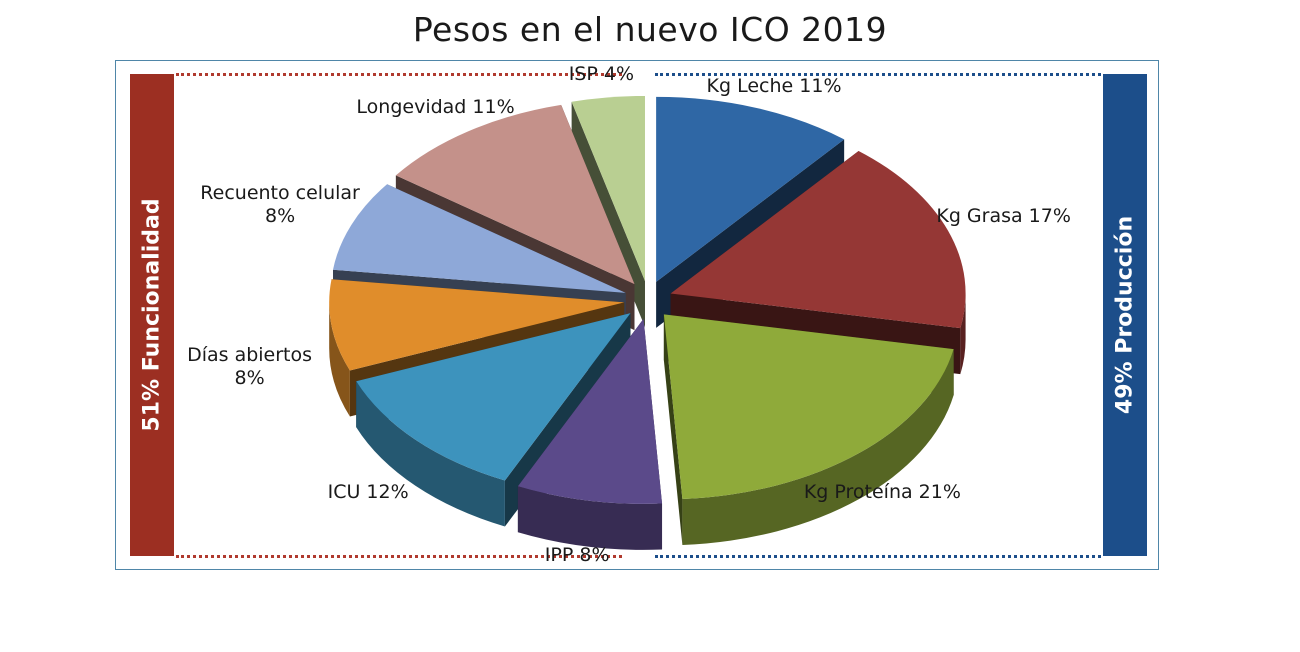 The image size is (1300, 652). I want to click on slice-label-3: IPP 8%, so click(577, 555).